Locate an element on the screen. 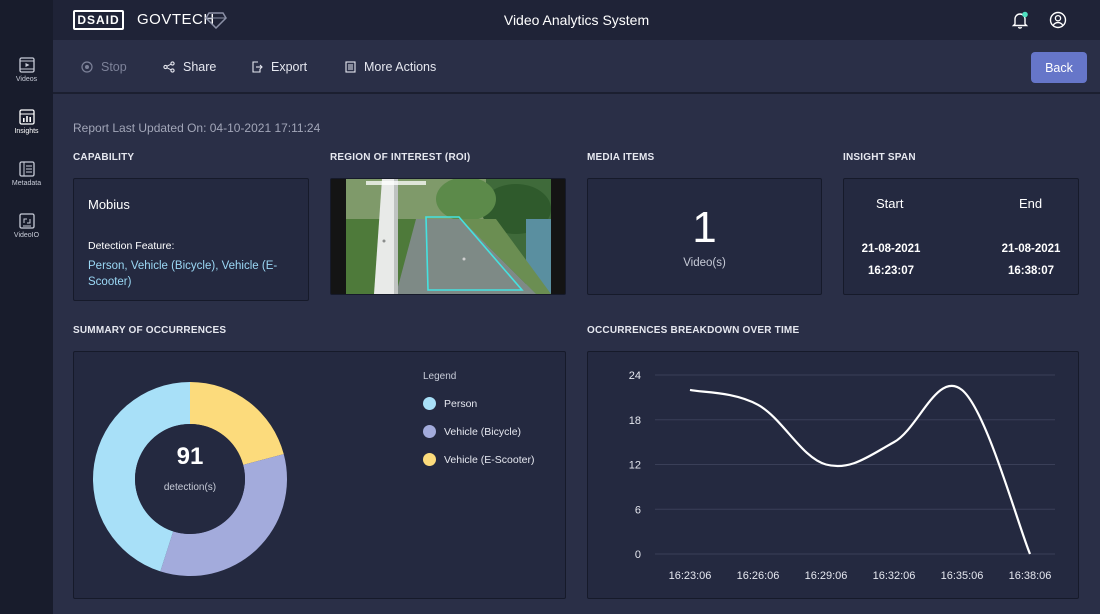 This screenshot has width=1100, height=614. detection-feature-label: Detection Feature: is located at coordinates (131, 246).